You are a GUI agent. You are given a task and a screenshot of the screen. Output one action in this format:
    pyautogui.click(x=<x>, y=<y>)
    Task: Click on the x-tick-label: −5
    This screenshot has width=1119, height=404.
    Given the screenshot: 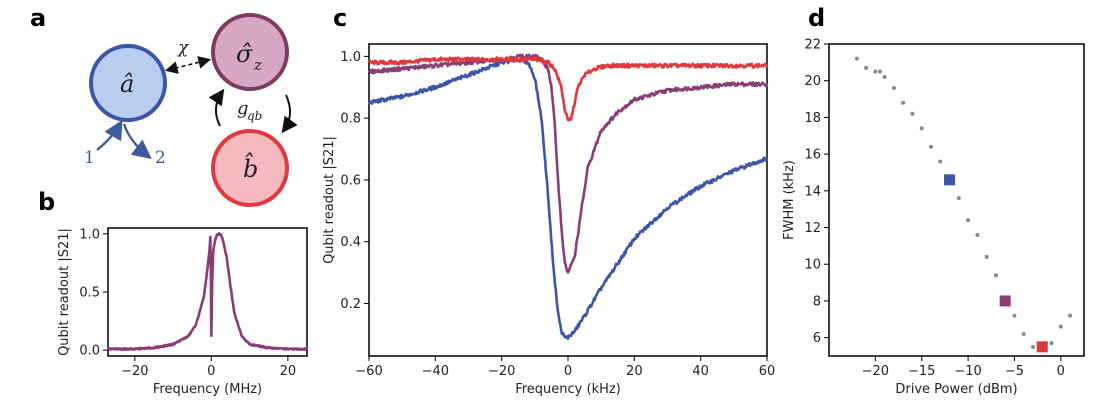 What is the action you would take?
    pyautogui.click(x=1014, y=371)
    